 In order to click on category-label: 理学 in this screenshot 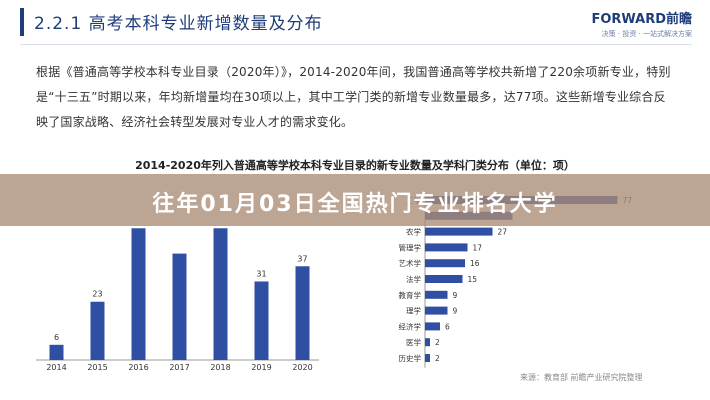, I will do `click(413, 311)`.